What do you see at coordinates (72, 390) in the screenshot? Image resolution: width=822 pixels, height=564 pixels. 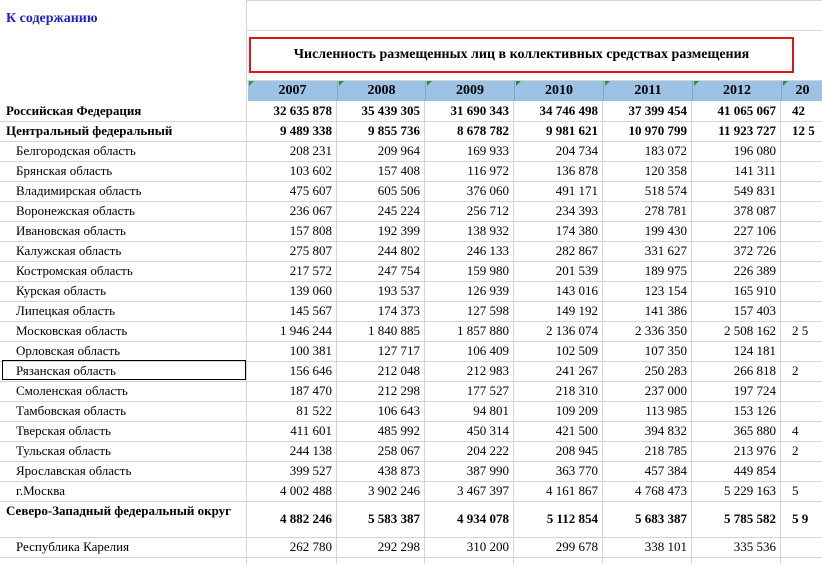 I see `row-label: Смоленская область` at bounding box center [72, 390].